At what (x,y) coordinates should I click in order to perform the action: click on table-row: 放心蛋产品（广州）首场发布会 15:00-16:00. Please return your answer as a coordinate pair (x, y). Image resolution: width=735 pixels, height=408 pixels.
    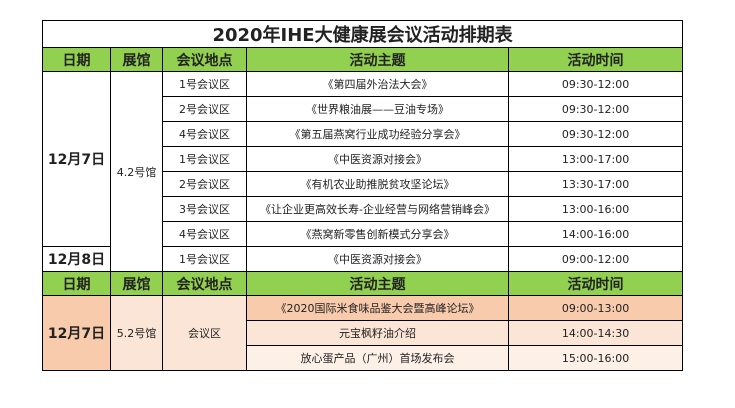
    Looking at the image, I should click on (363, 358).